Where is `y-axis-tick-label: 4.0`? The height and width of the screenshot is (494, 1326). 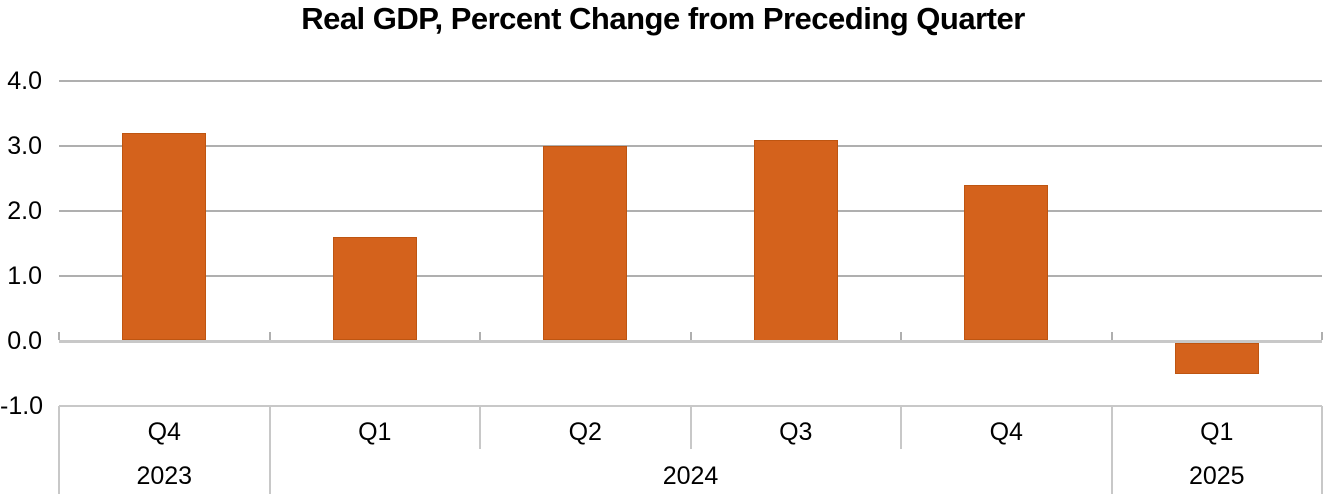 y-axis-tick-label: 4.0 is located at coordinates (24, 81).